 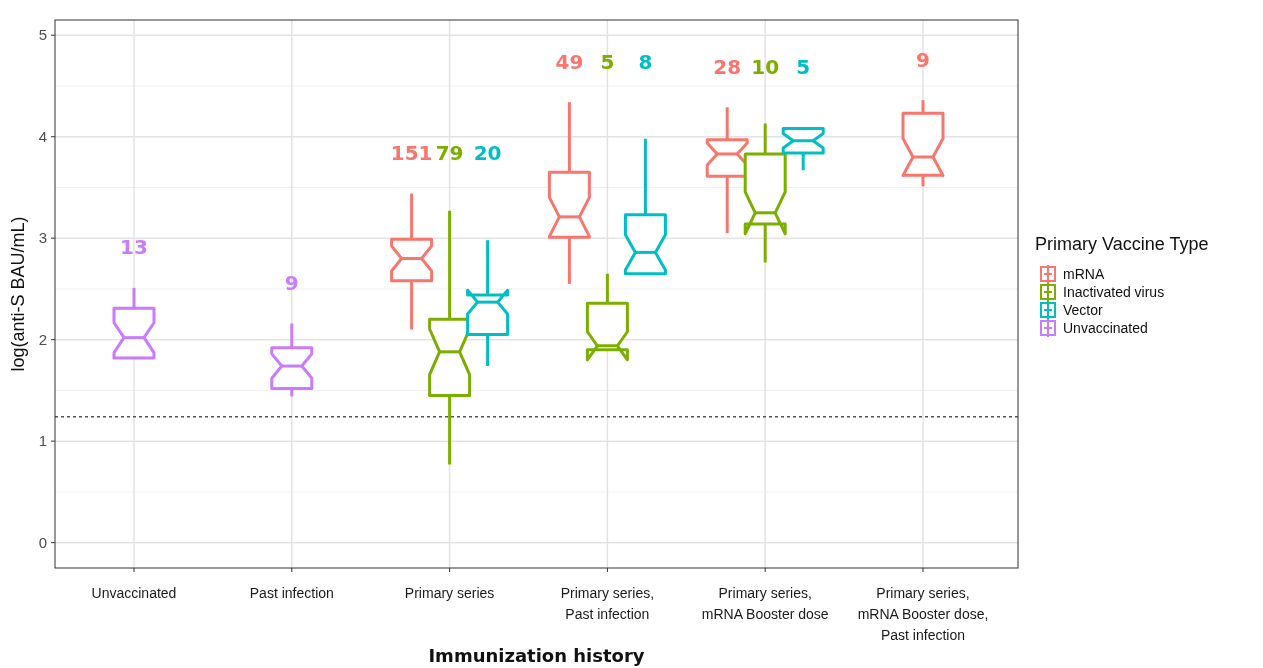 What do you see at coordinates (42, 542) in the screenshot?
I see `y-tick-label: 0` at bounding box center [42, 542].